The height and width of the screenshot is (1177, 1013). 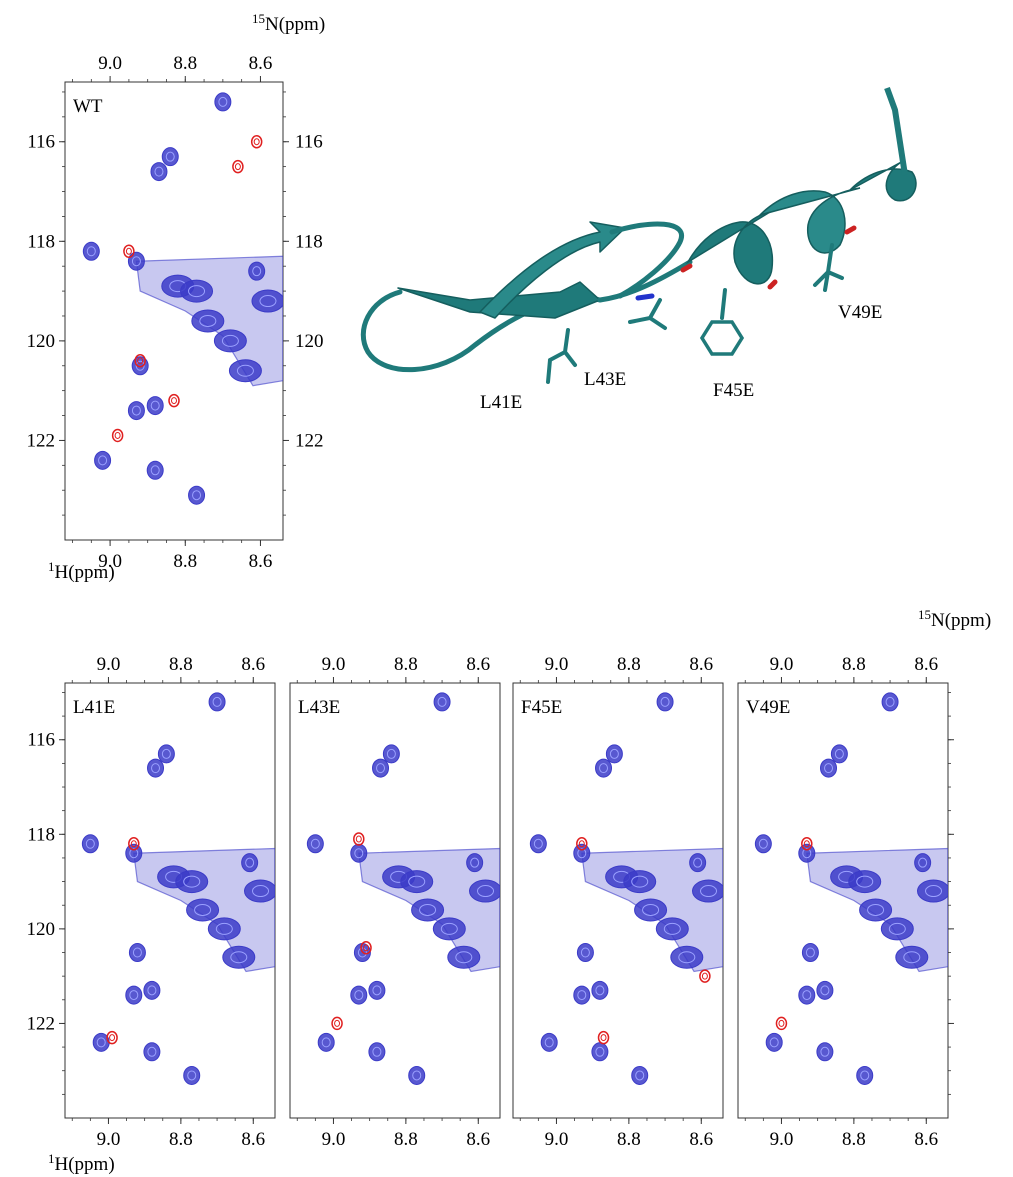 What do you see at coordinates (645, 297) in the screenshot?
I see `nitrogen-atom` at bounding box center [645, 297].